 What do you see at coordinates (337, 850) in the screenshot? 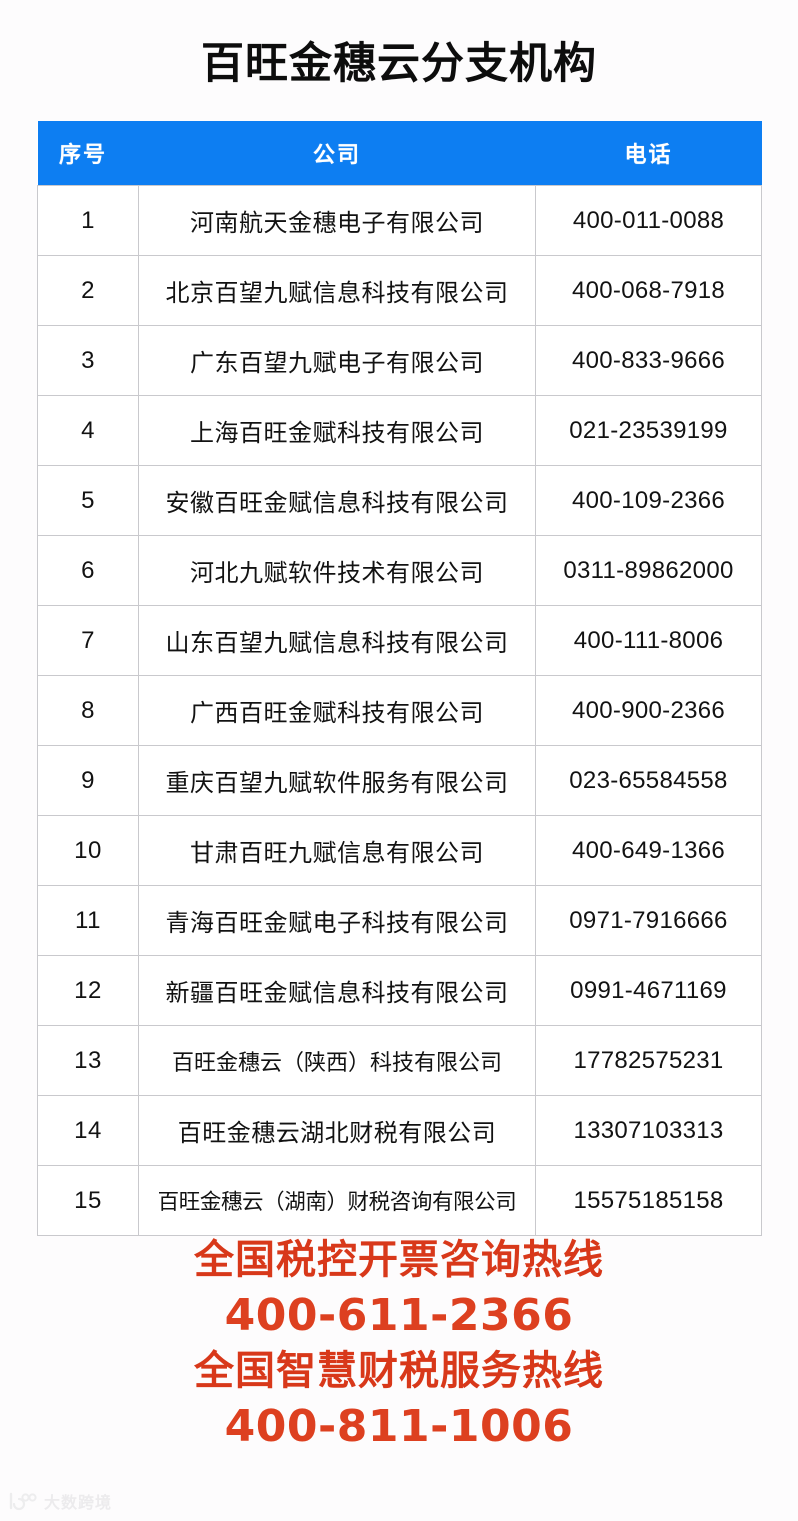
I see `cell-company: 甘肃百旺九赋信息有限公司` at bounding box center [337, 850].